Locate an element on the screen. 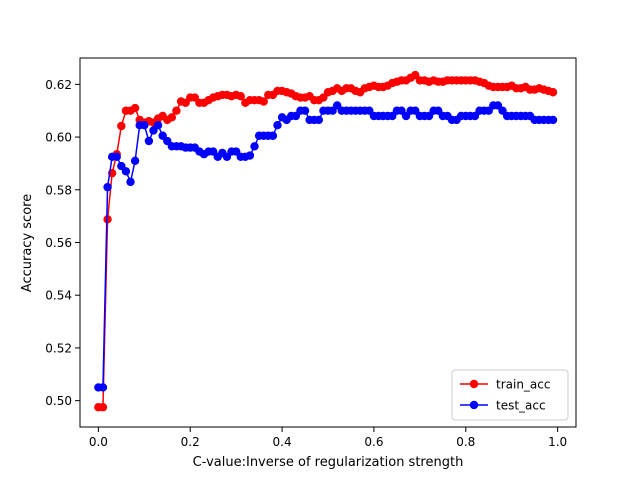  y-tick-label: 0.58 is located at coordinates (58, 190).